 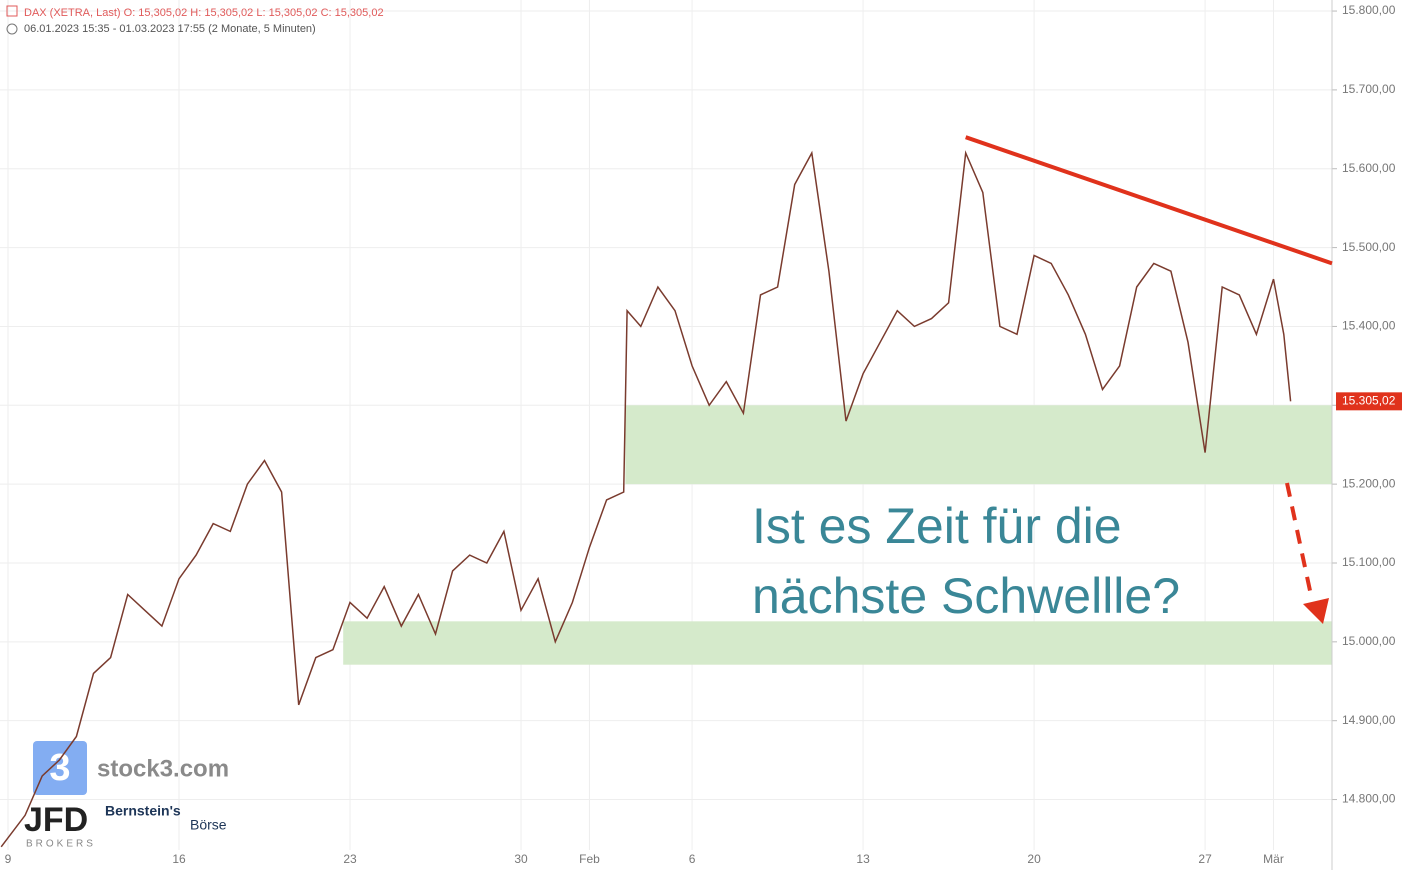 I want to click on x-tick-label: 30, so click(x=521, y=859).